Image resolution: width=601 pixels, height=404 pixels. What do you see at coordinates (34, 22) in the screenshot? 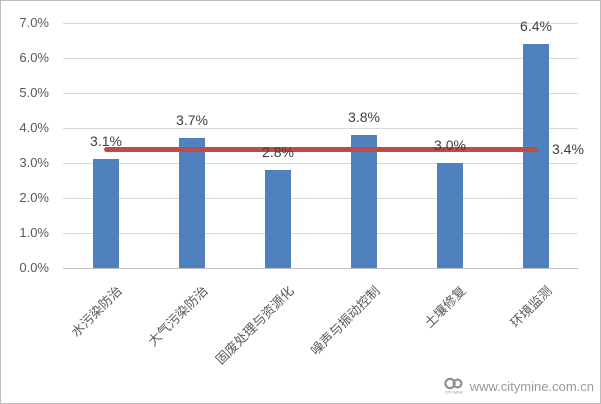
I see `y-axis-tick-label: 7.0%` at bounding box center [34, 22].